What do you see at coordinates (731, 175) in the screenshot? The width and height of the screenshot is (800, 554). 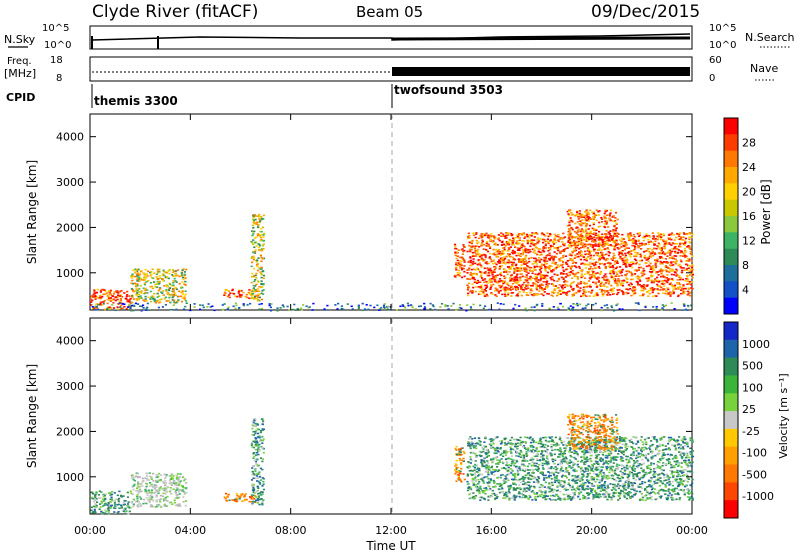 I see `power-colorbar-swatch` at bounding box center [731, 175].